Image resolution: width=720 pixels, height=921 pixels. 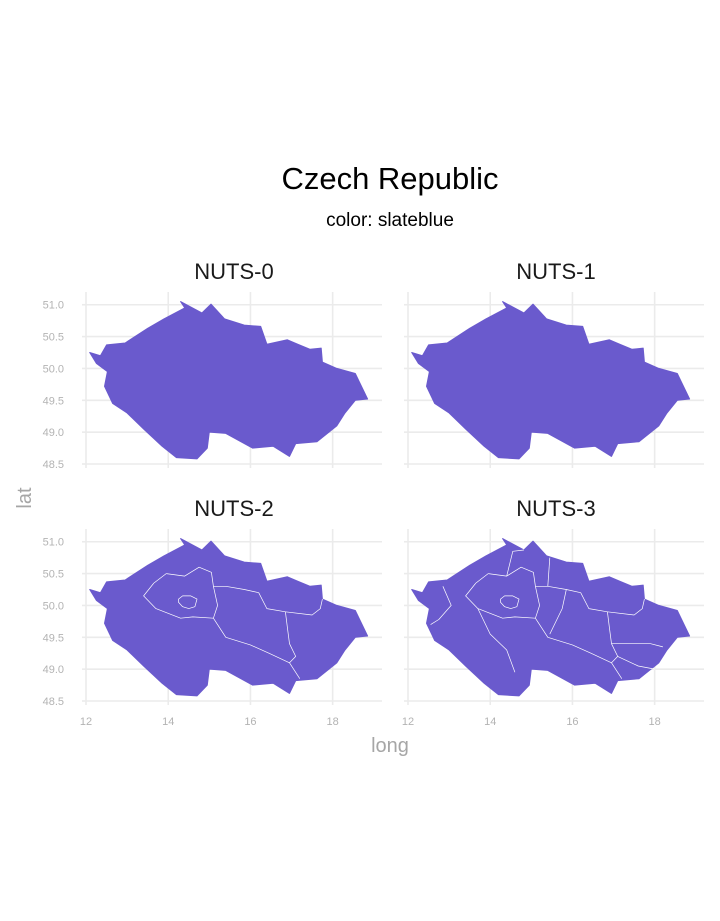 I want to click on chart-subtitle: color: slateblue, so click(x=390, y=220).